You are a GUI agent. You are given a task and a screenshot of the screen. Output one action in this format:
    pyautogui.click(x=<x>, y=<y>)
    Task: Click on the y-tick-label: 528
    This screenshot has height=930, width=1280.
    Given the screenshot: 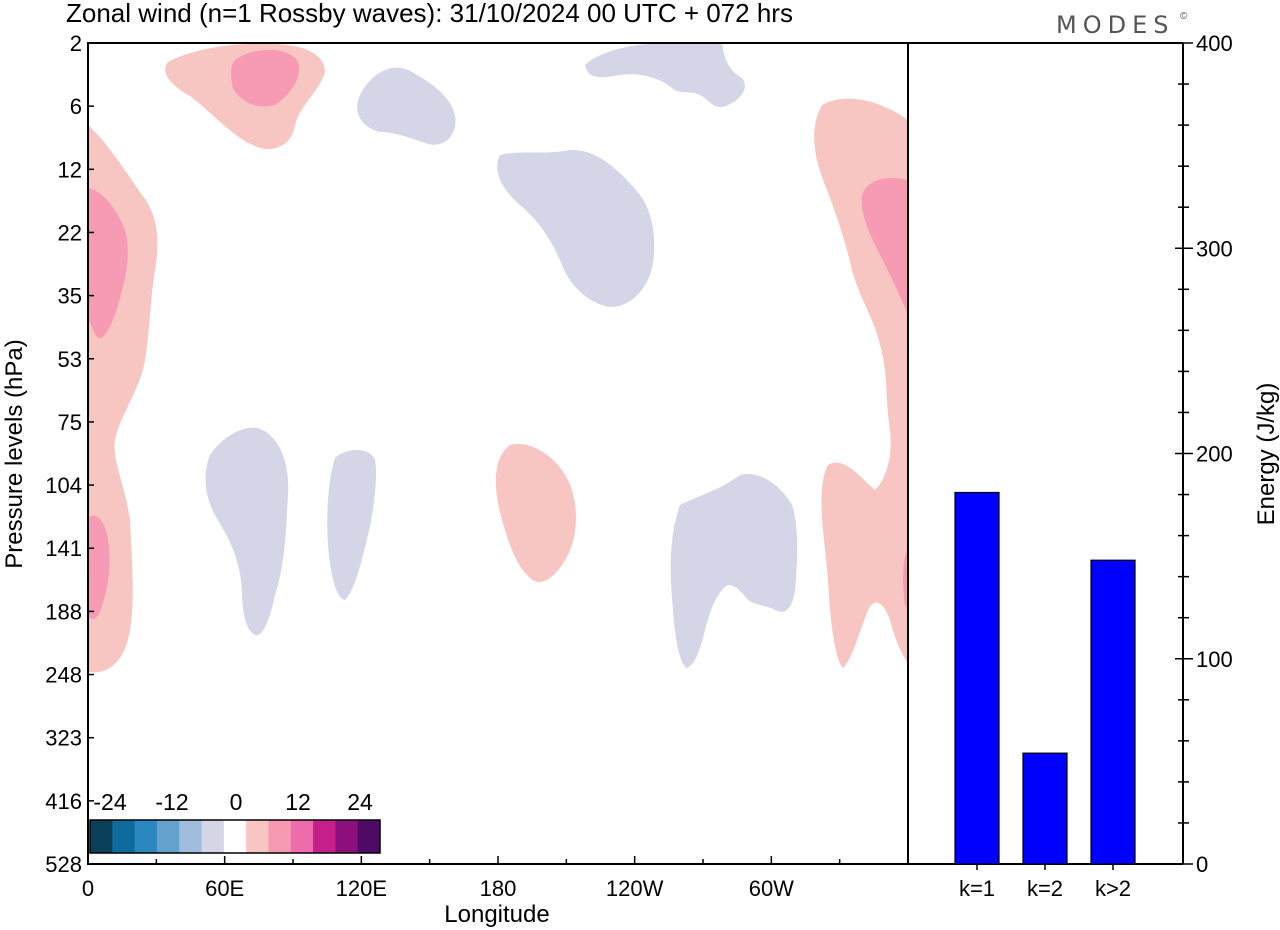 What is the action you would take?
    pyautogui.click(x=63, y=864)
    